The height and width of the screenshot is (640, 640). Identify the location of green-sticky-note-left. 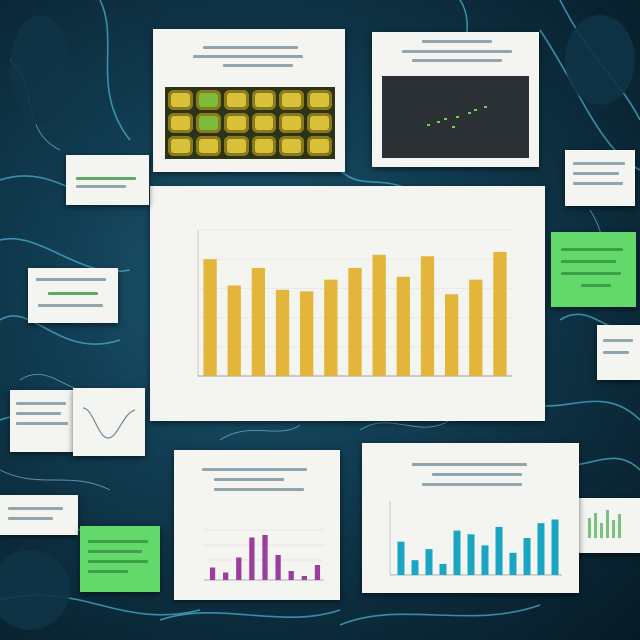
(120, 559).